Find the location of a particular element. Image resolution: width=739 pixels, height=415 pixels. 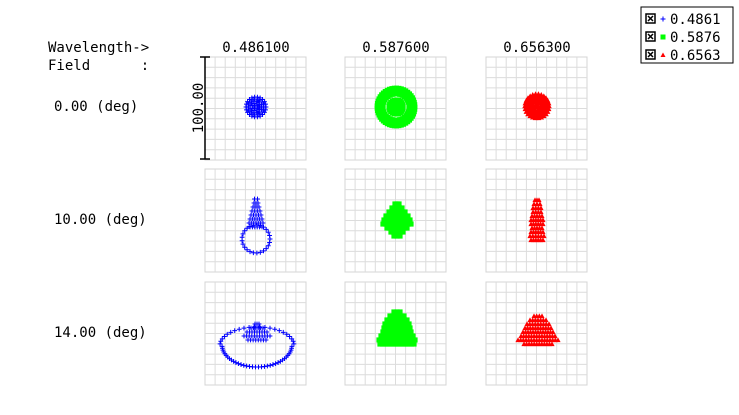

spot-cell-r2-c2 is located at coordinates (536, 333).